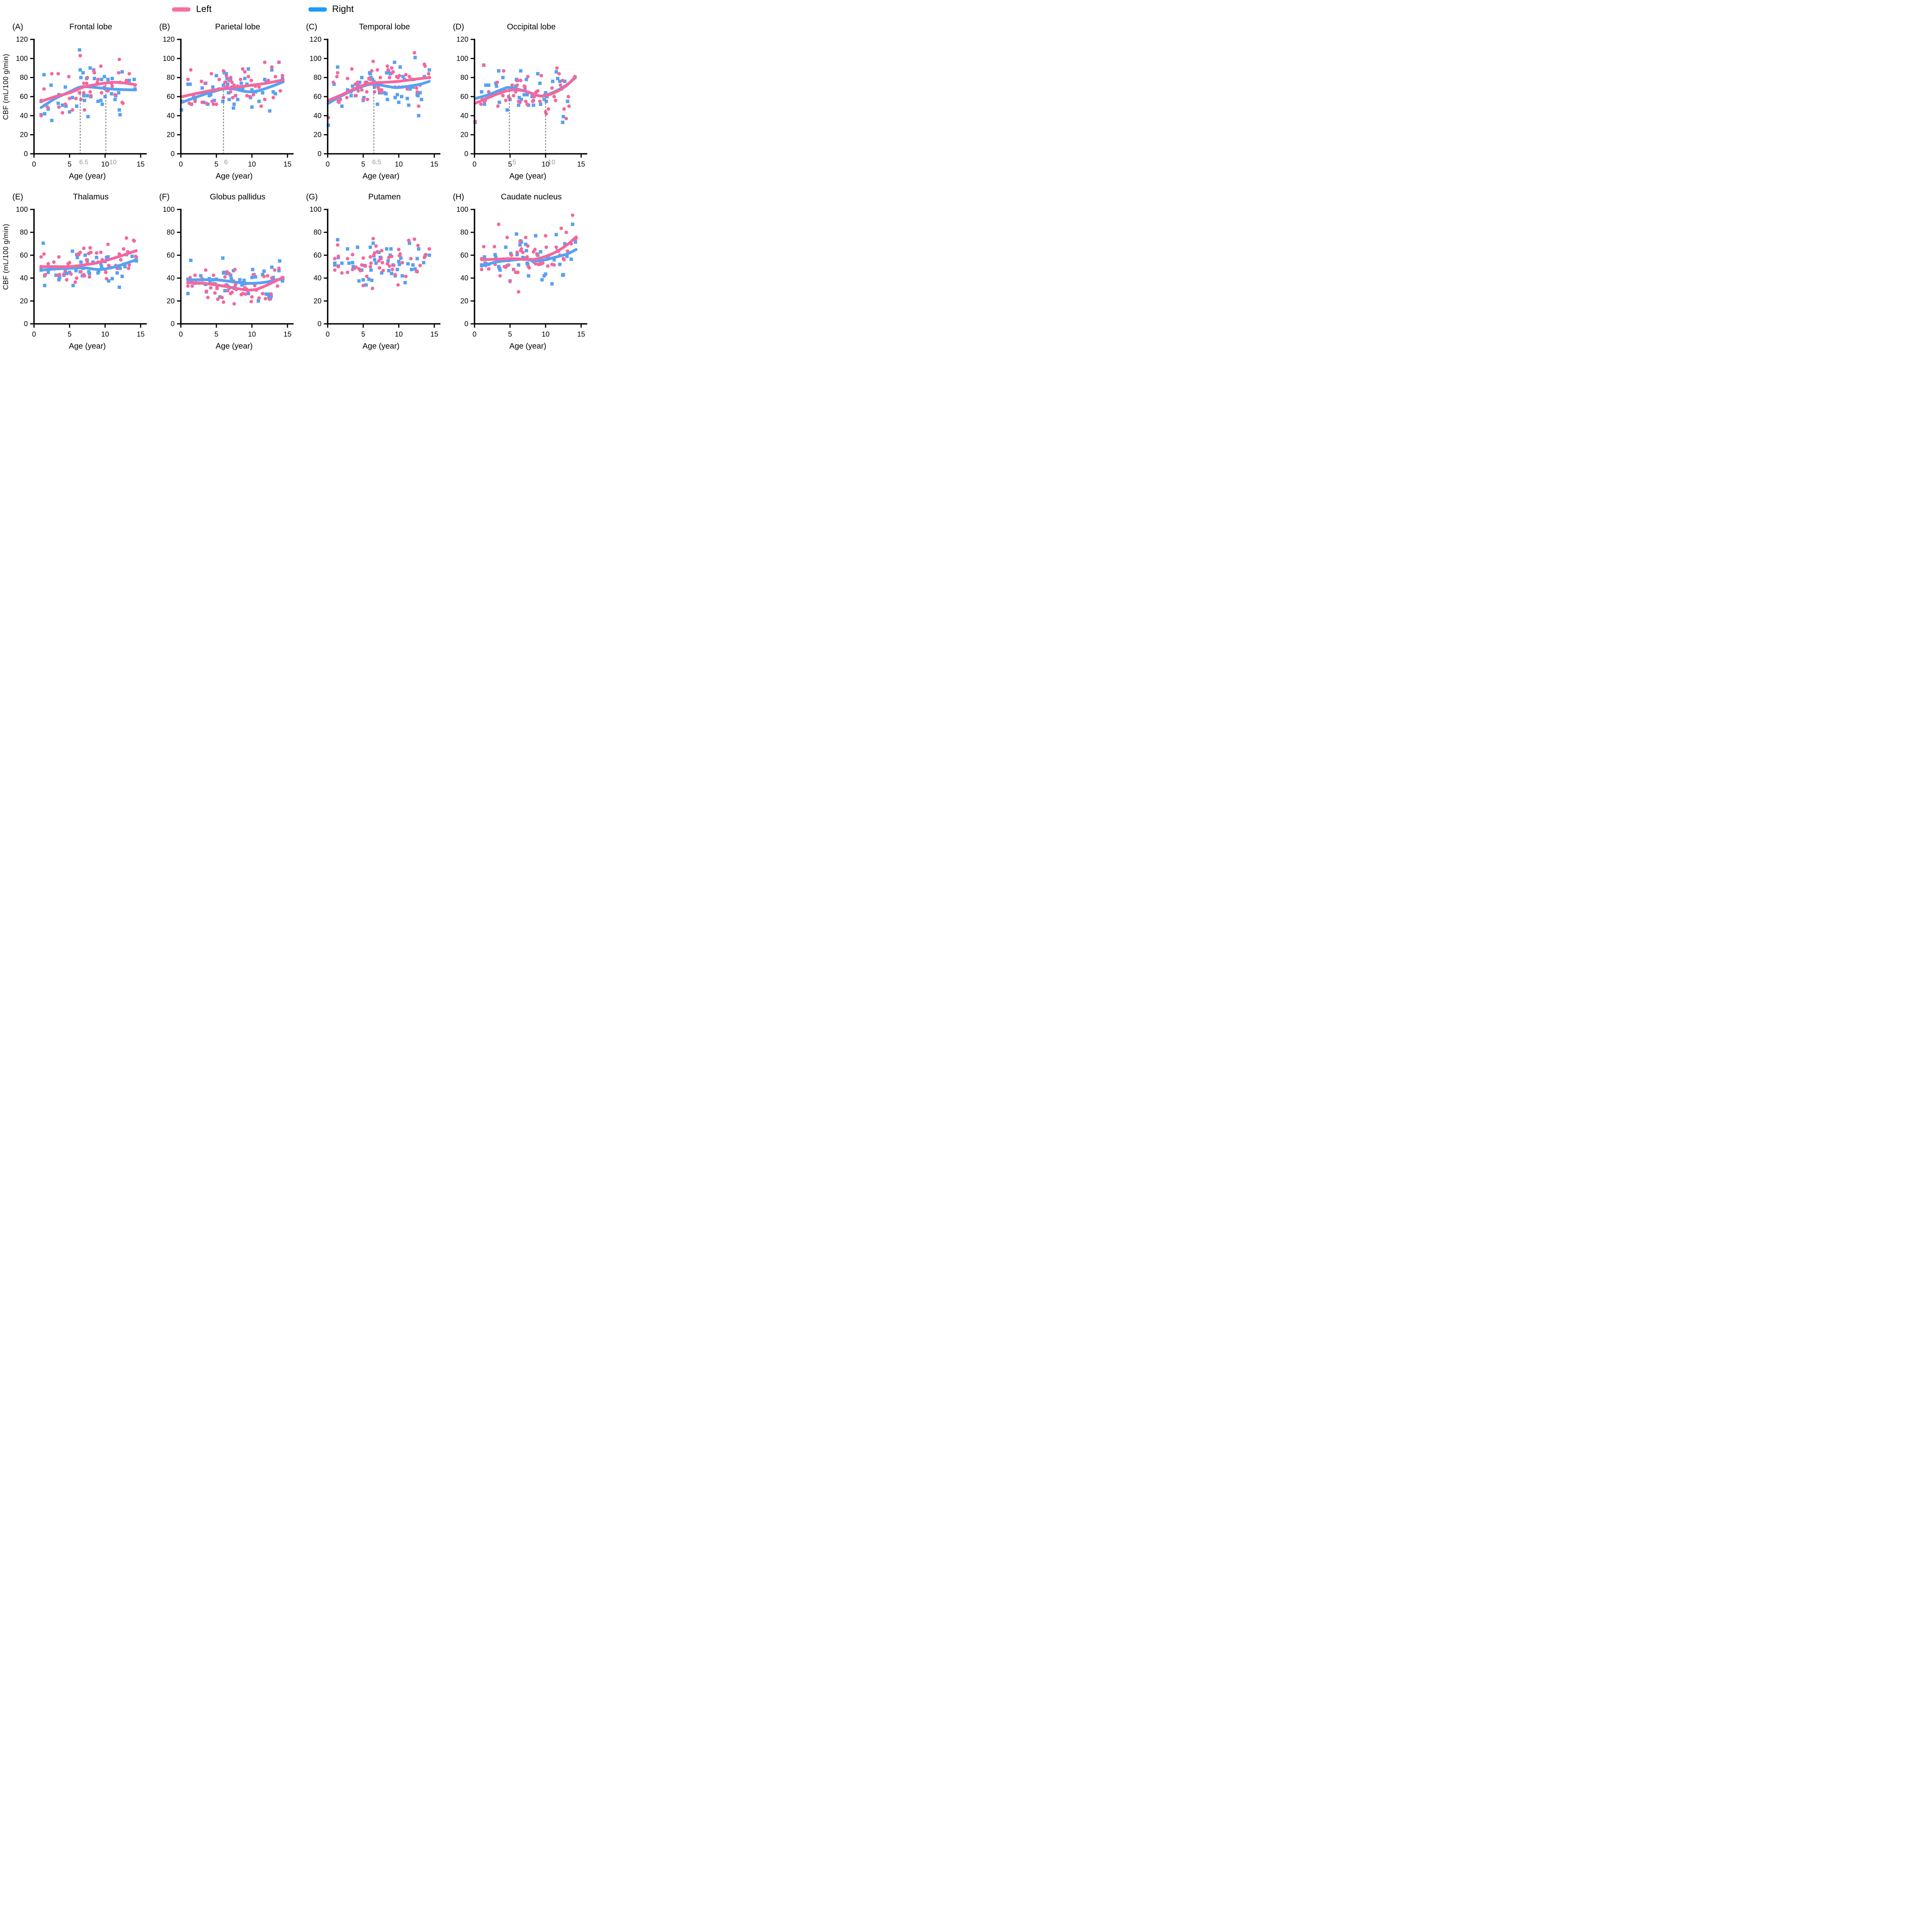 This screenshot has width=1932, height=1921. I want to click on panel-globus-pallidus-chart: 0 5 10 15 0 20 40 60 80 100 Age (year), so click(228, 278).